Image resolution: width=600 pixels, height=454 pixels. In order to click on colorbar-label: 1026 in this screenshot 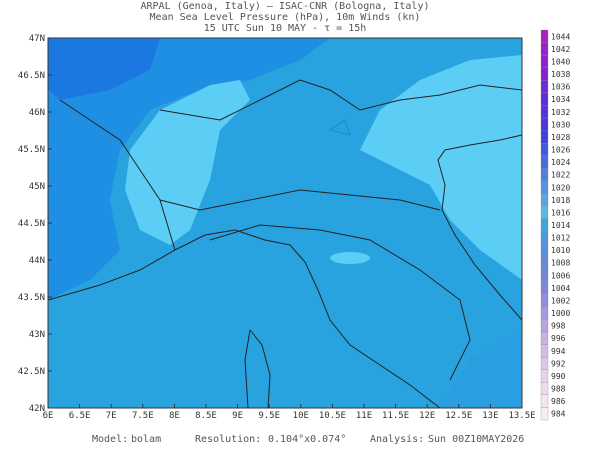, I will do `click(560, 150)`.